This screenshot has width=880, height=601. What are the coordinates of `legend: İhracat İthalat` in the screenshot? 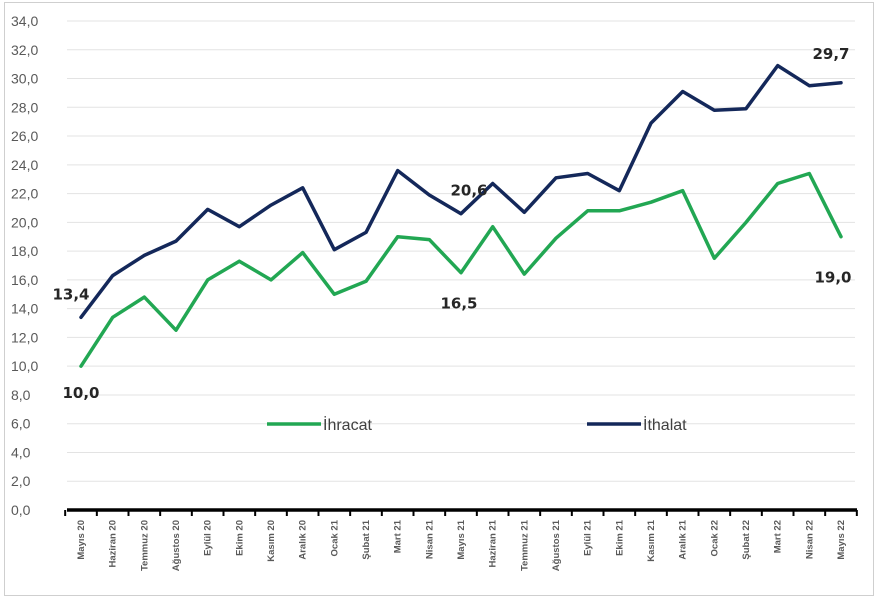 It's located at (477, 424).